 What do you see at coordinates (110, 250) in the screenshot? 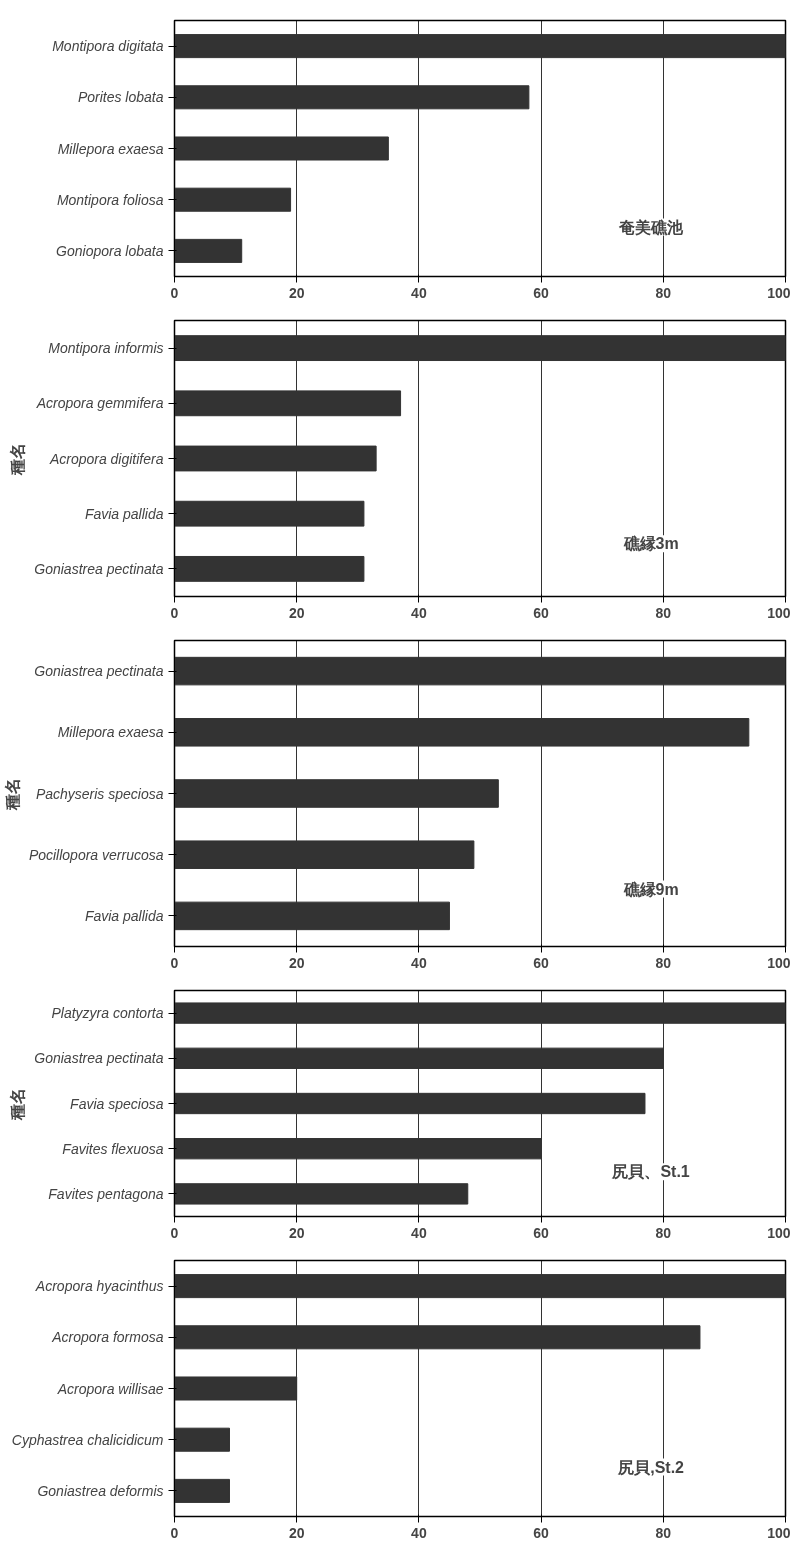
I see `y-tick-label: Goniopora lobata` at bounding box center [110, 250].